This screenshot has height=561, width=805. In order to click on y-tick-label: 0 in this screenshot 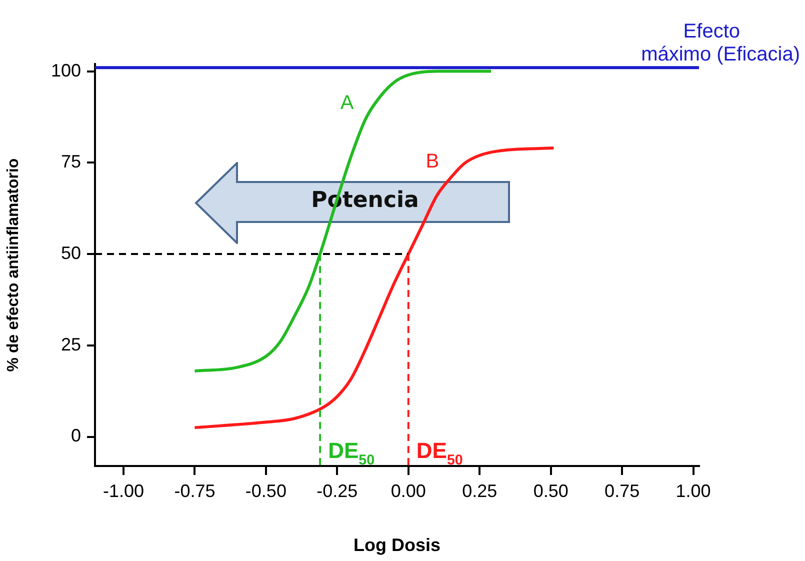, I will do `click(75, 436)`.